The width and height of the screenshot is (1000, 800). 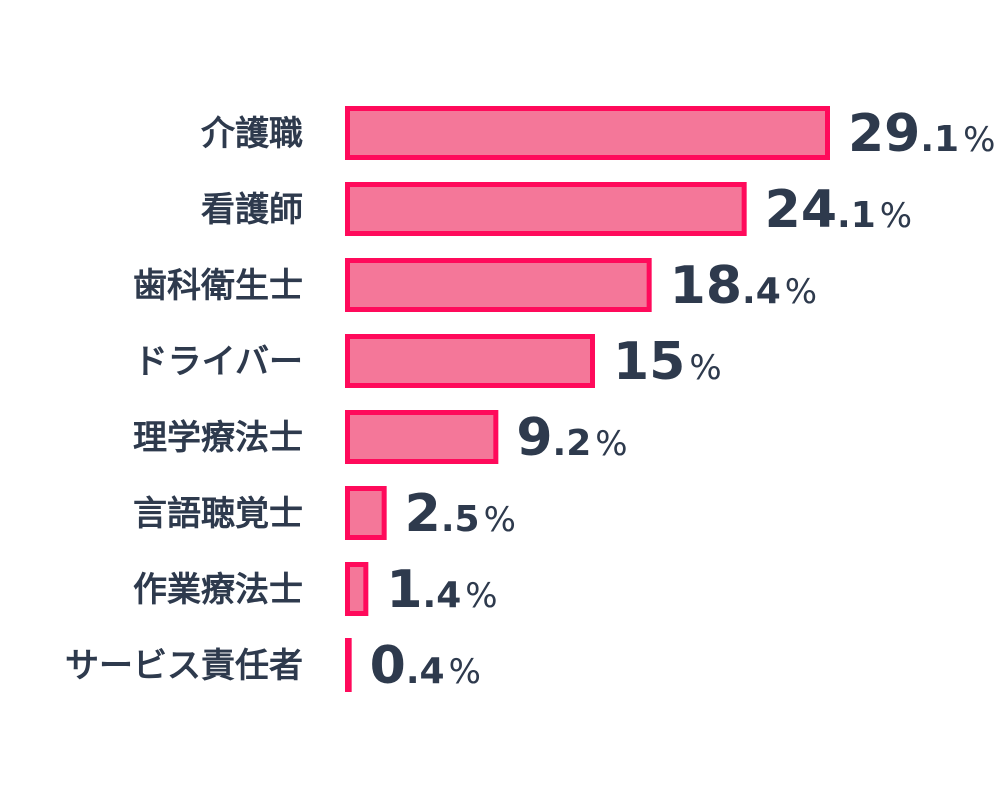 What do you see at coordinates (252, 134) in the screenshot?
I see `category-label: 介護職` at bounding box center [252, 134].